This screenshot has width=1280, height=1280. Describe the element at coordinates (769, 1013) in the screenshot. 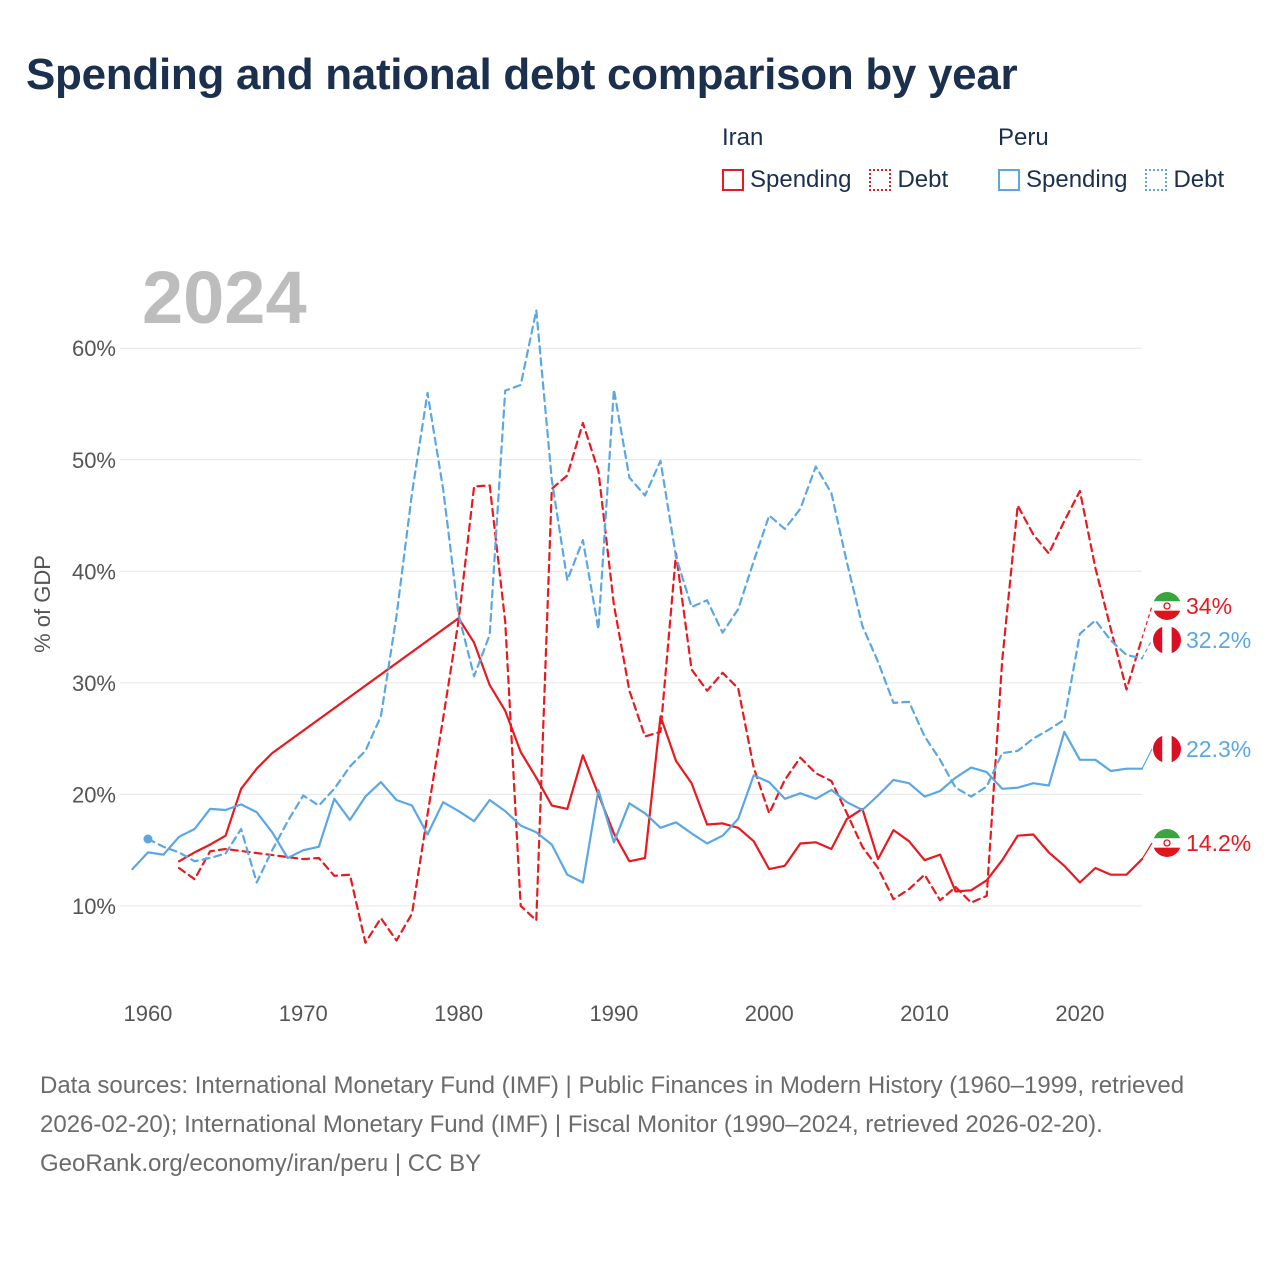

I see `x-tick-label: 2000` at that location.